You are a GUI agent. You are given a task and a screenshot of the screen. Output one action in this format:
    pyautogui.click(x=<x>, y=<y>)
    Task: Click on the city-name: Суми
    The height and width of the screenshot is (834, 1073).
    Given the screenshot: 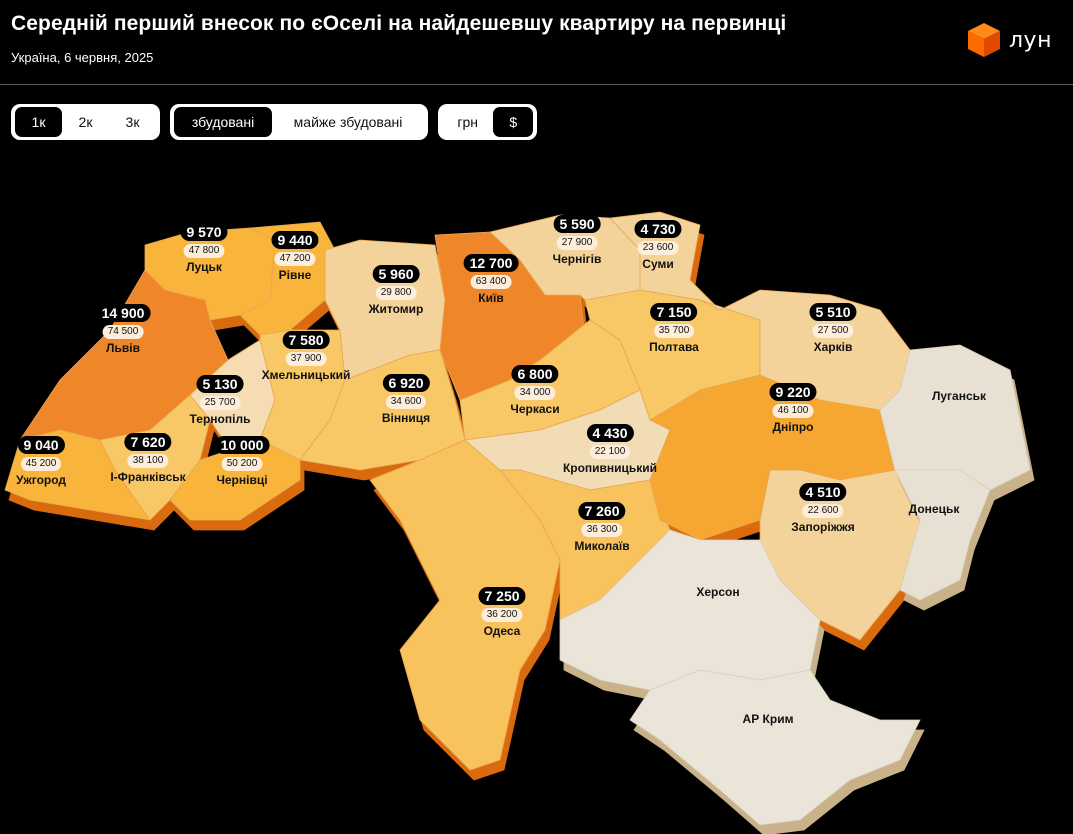 What is the action you would take?
    pyautogui.click(x=658, y=264)
    